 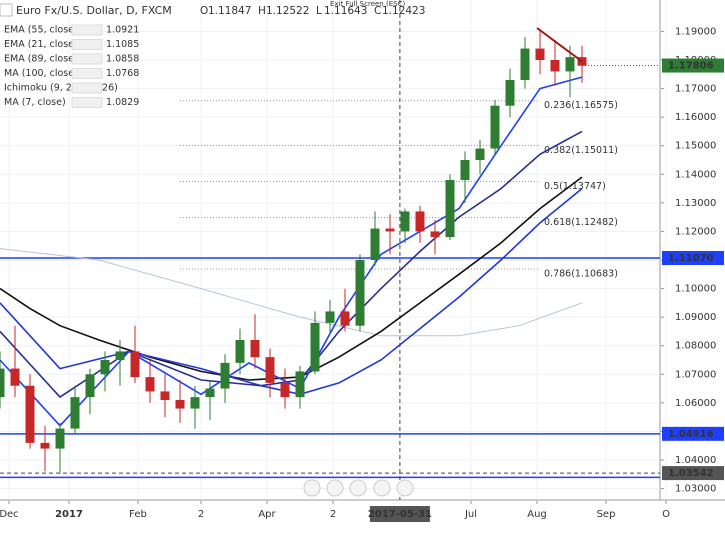 What do you see at coordinates (262, 11) in the screenshot?
I see `ohlc-label: H` at bounding box center [262, 11].